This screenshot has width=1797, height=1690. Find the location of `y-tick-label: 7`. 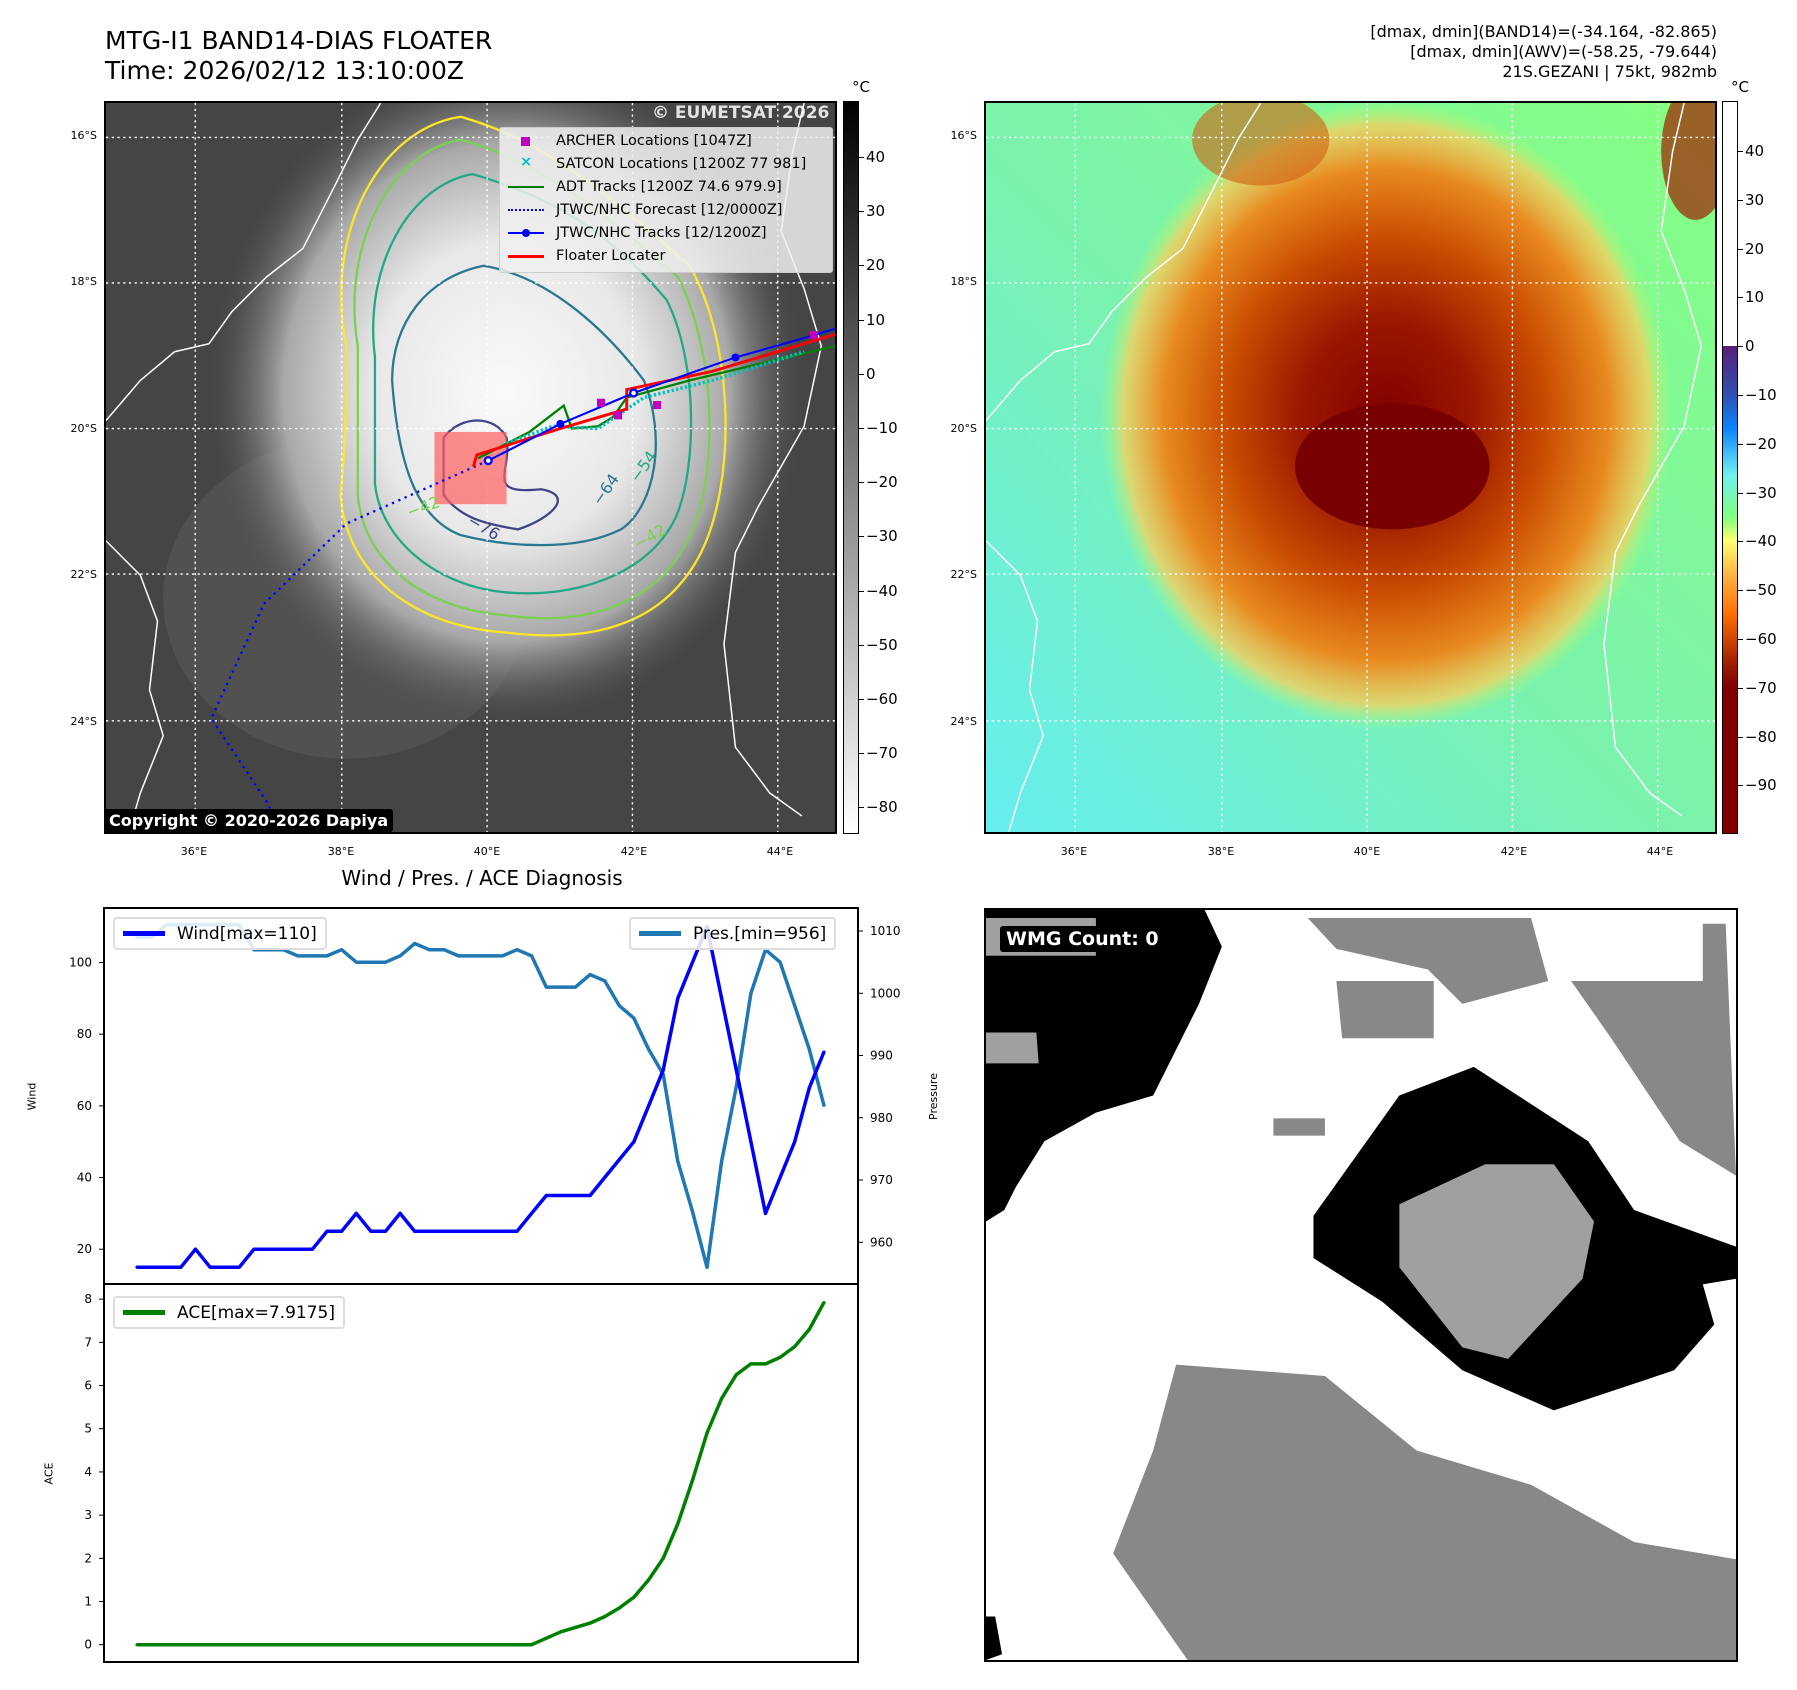

y-tick-label: 7 is located at coordinates (88, 1342).